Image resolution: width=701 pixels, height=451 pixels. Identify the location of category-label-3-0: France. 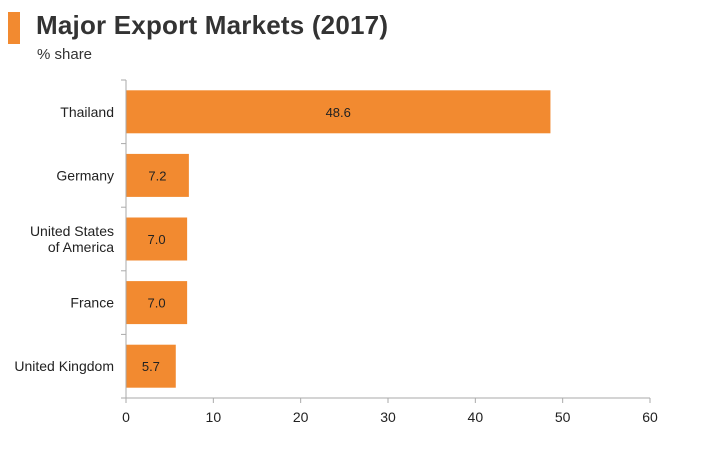
(92, 303).